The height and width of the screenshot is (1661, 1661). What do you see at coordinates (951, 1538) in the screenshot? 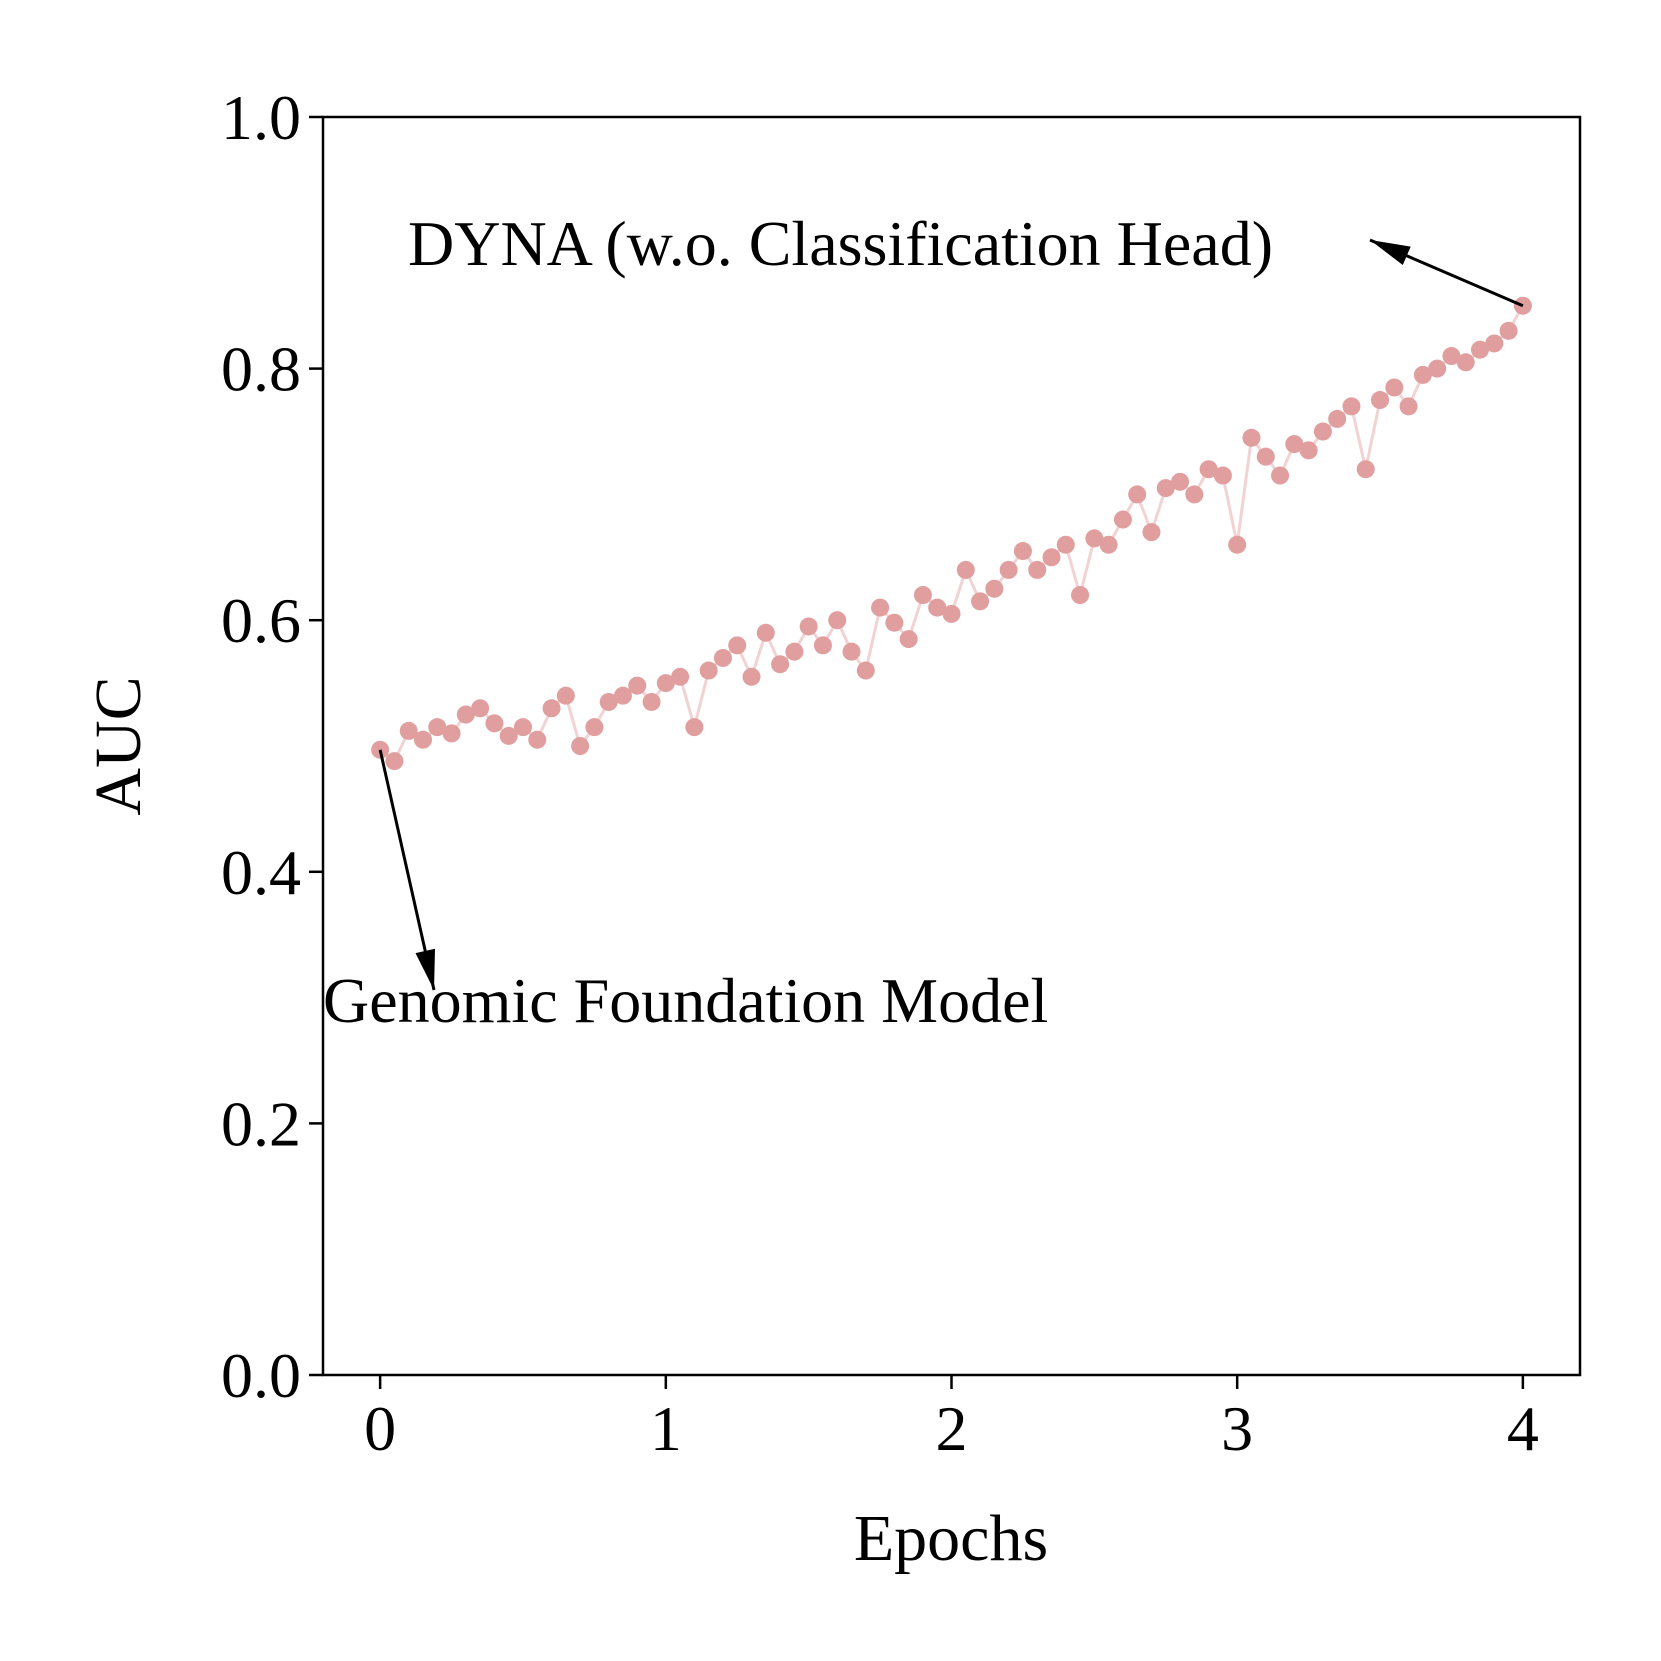
I see `x-axis-label: Epochs` at bounding box center [951, 1538].